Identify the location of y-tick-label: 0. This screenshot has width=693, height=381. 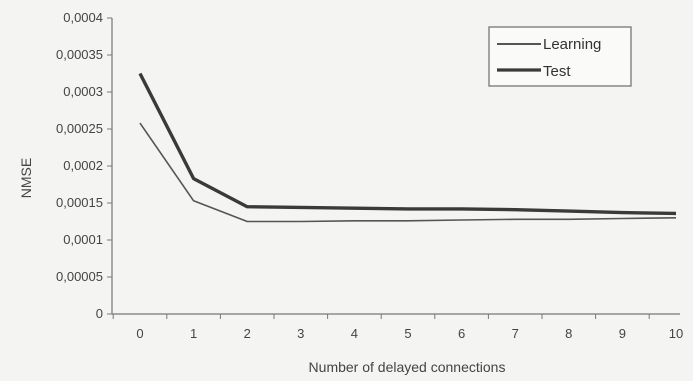
(99, 313).